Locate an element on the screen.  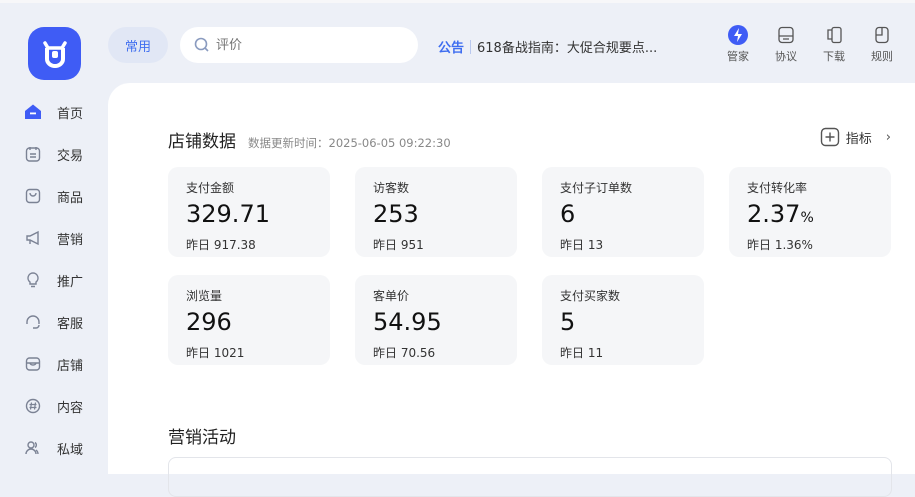
sidebar-item-0: 首页 is located at coordinates (54, 112).